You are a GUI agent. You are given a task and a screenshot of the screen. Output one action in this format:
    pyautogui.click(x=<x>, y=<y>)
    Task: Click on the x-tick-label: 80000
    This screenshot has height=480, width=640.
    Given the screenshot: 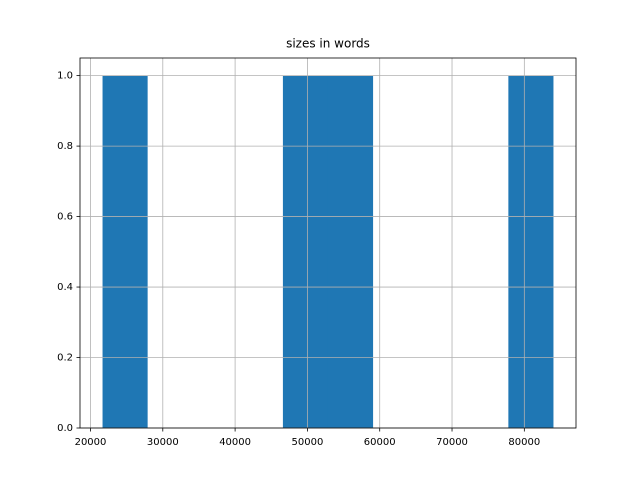 What is the action you would take?
    pyautogui.click(x=524, y=442)
    